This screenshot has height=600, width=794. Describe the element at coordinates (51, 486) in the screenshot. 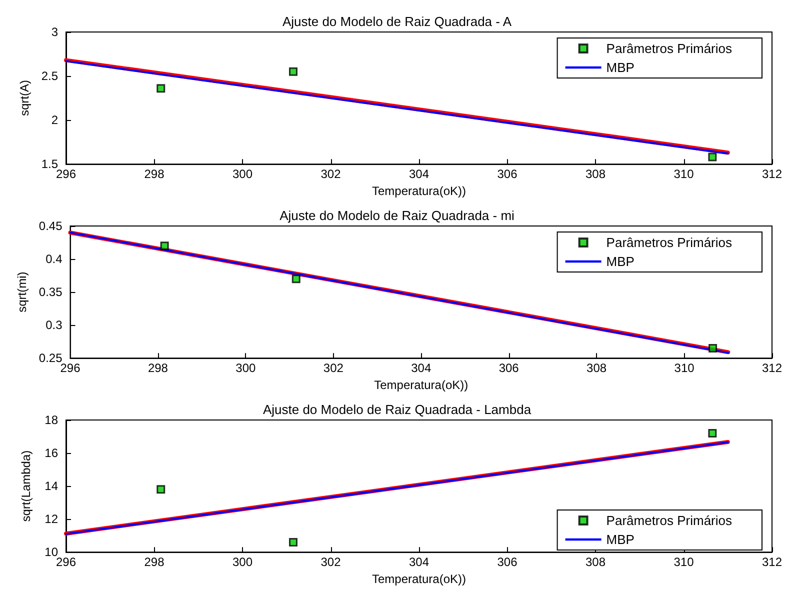

I see `y-tick-label: 14` at that location.